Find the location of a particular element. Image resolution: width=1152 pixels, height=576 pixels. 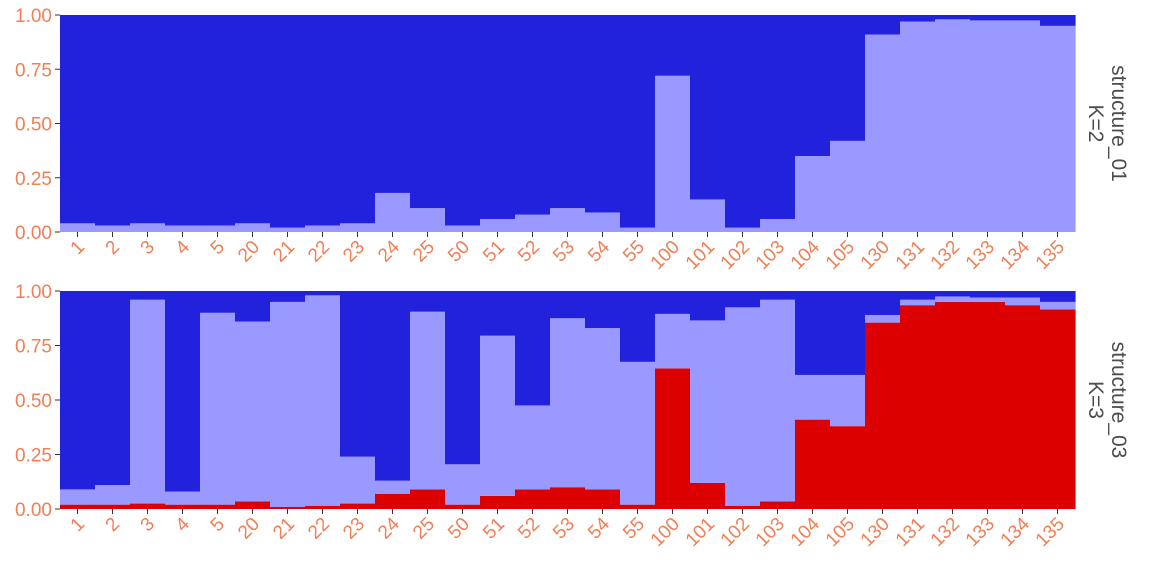

y-tick-label: 1.00 is located at coordinates (33, 16).